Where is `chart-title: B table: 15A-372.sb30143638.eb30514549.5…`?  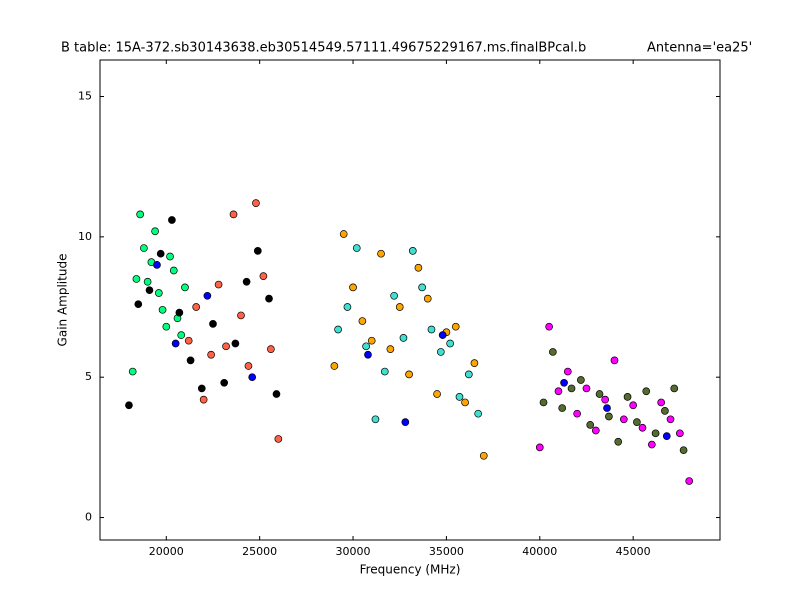 chart-title: B table: 15A-372.sb30143638.eb30514549.5… is located at coordinates (323, 48).